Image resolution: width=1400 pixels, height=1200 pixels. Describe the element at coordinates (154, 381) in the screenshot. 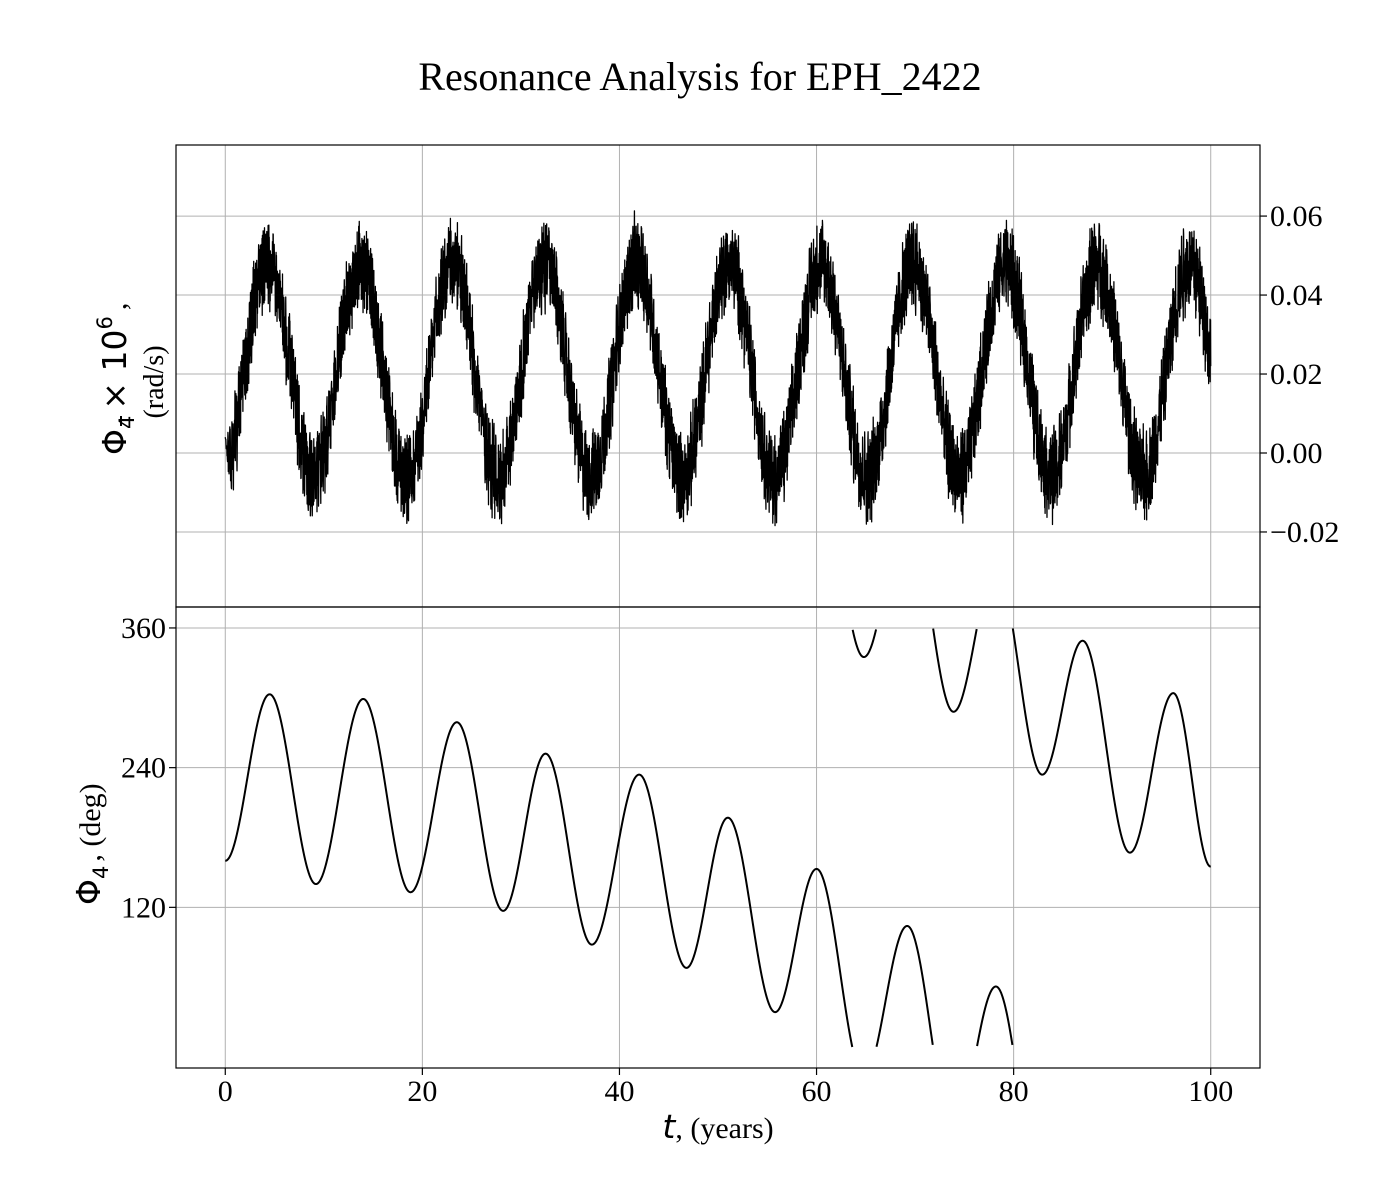

I see `top-ylabel-unit: (rad/s)` at that location.